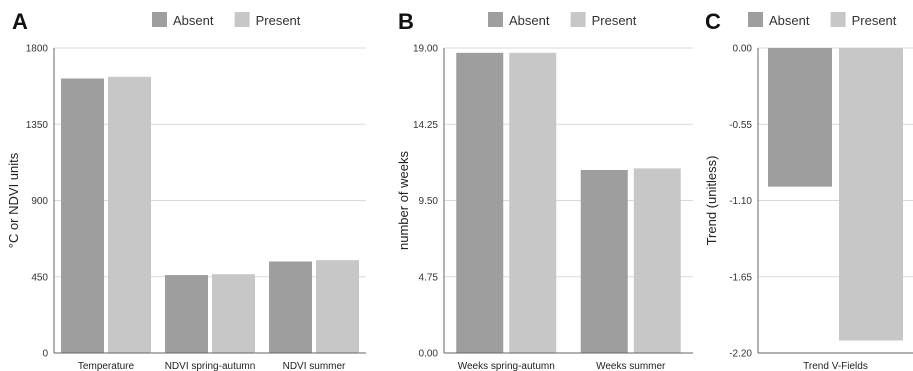  What do you see at coordinates (403, 200) in the screenshot?
I see `y-axis-label: number of weeks` at bounding box center [403, 200].